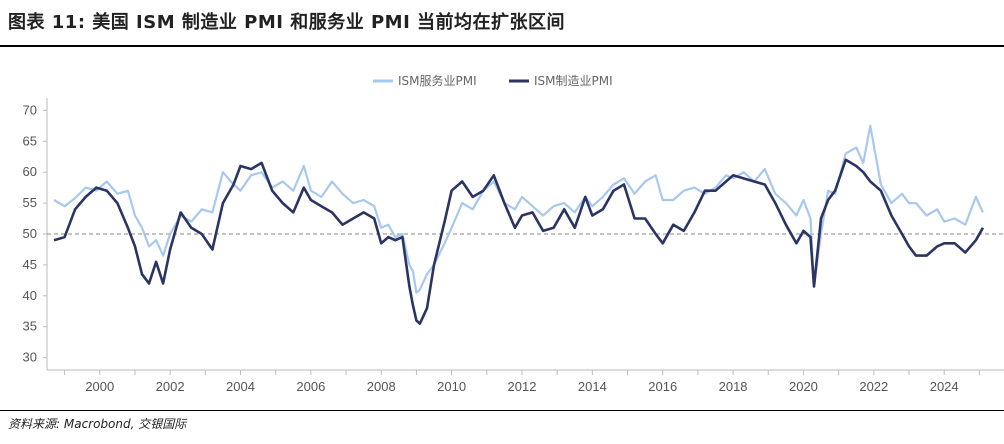 This screenshot has width=1004, height=444. I want to click on y-tick-label: 35, so click(30, 326).